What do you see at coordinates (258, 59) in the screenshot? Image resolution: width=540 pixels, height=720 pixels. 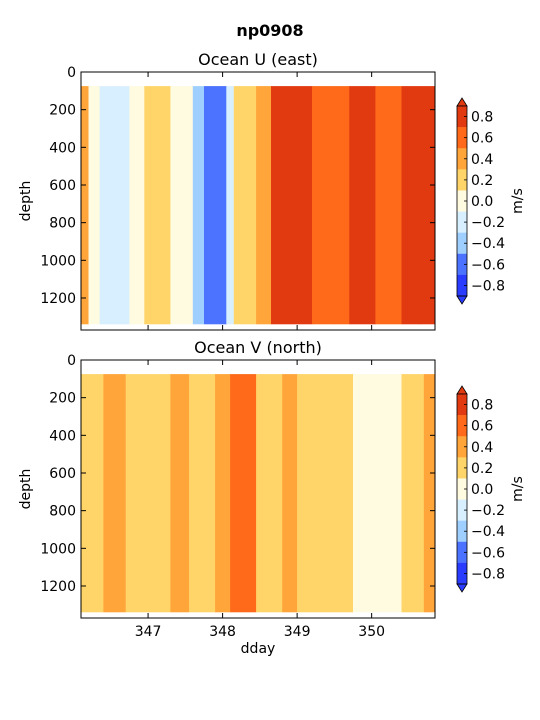 I see `chart-title-u: Ocean U (east)` at bounding box center [258, 59].